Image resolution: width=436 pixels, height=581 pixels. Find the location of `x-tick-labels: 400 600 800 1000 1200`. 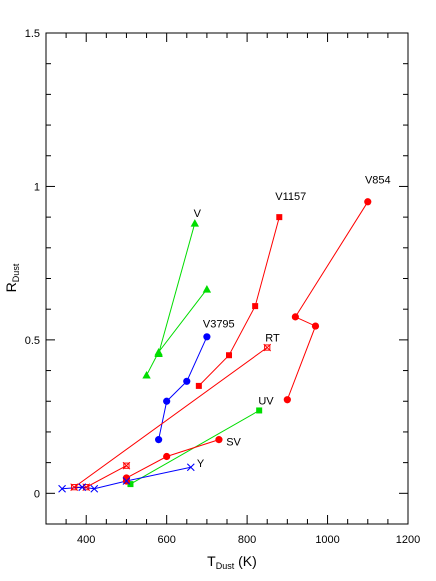

x-tick-labels: 400 600 800 1000 1200 is located at coordinates (248, 540).